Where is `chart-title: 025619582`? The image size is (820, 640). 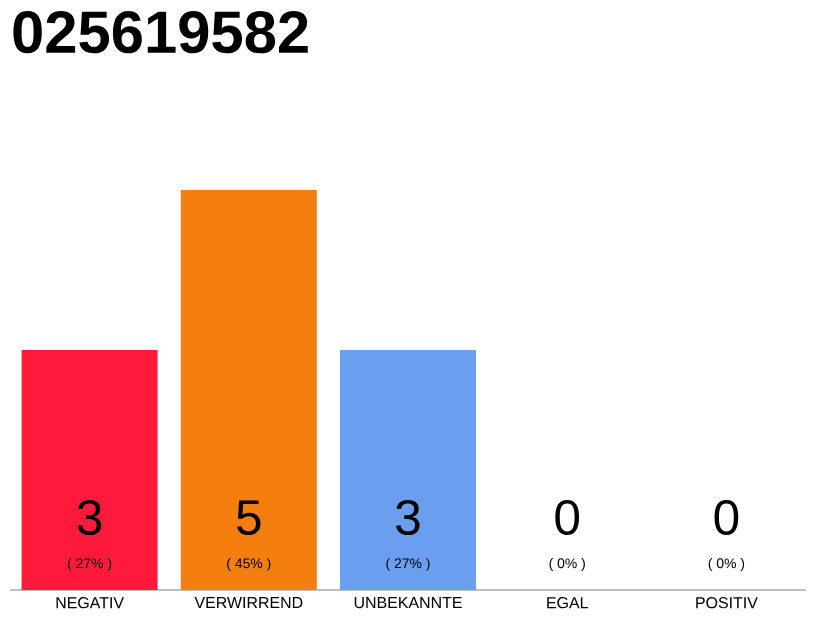 chart-title: 025619582 is located at coordinates (160, 32).